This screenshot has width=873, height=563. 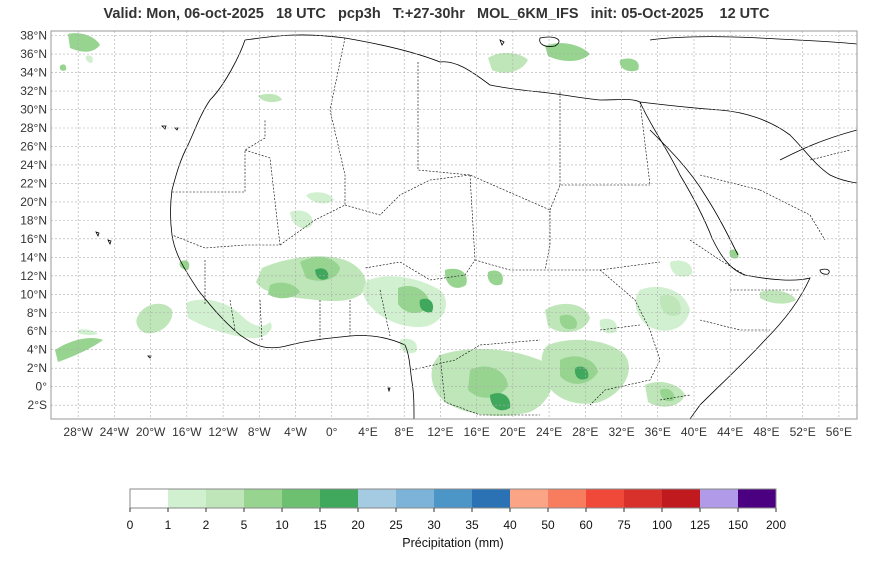 What do you see at coordinates (548, 525) in the screenshot?
I see `colorbar-tick-label: 50` at bounding box center [548, 525].